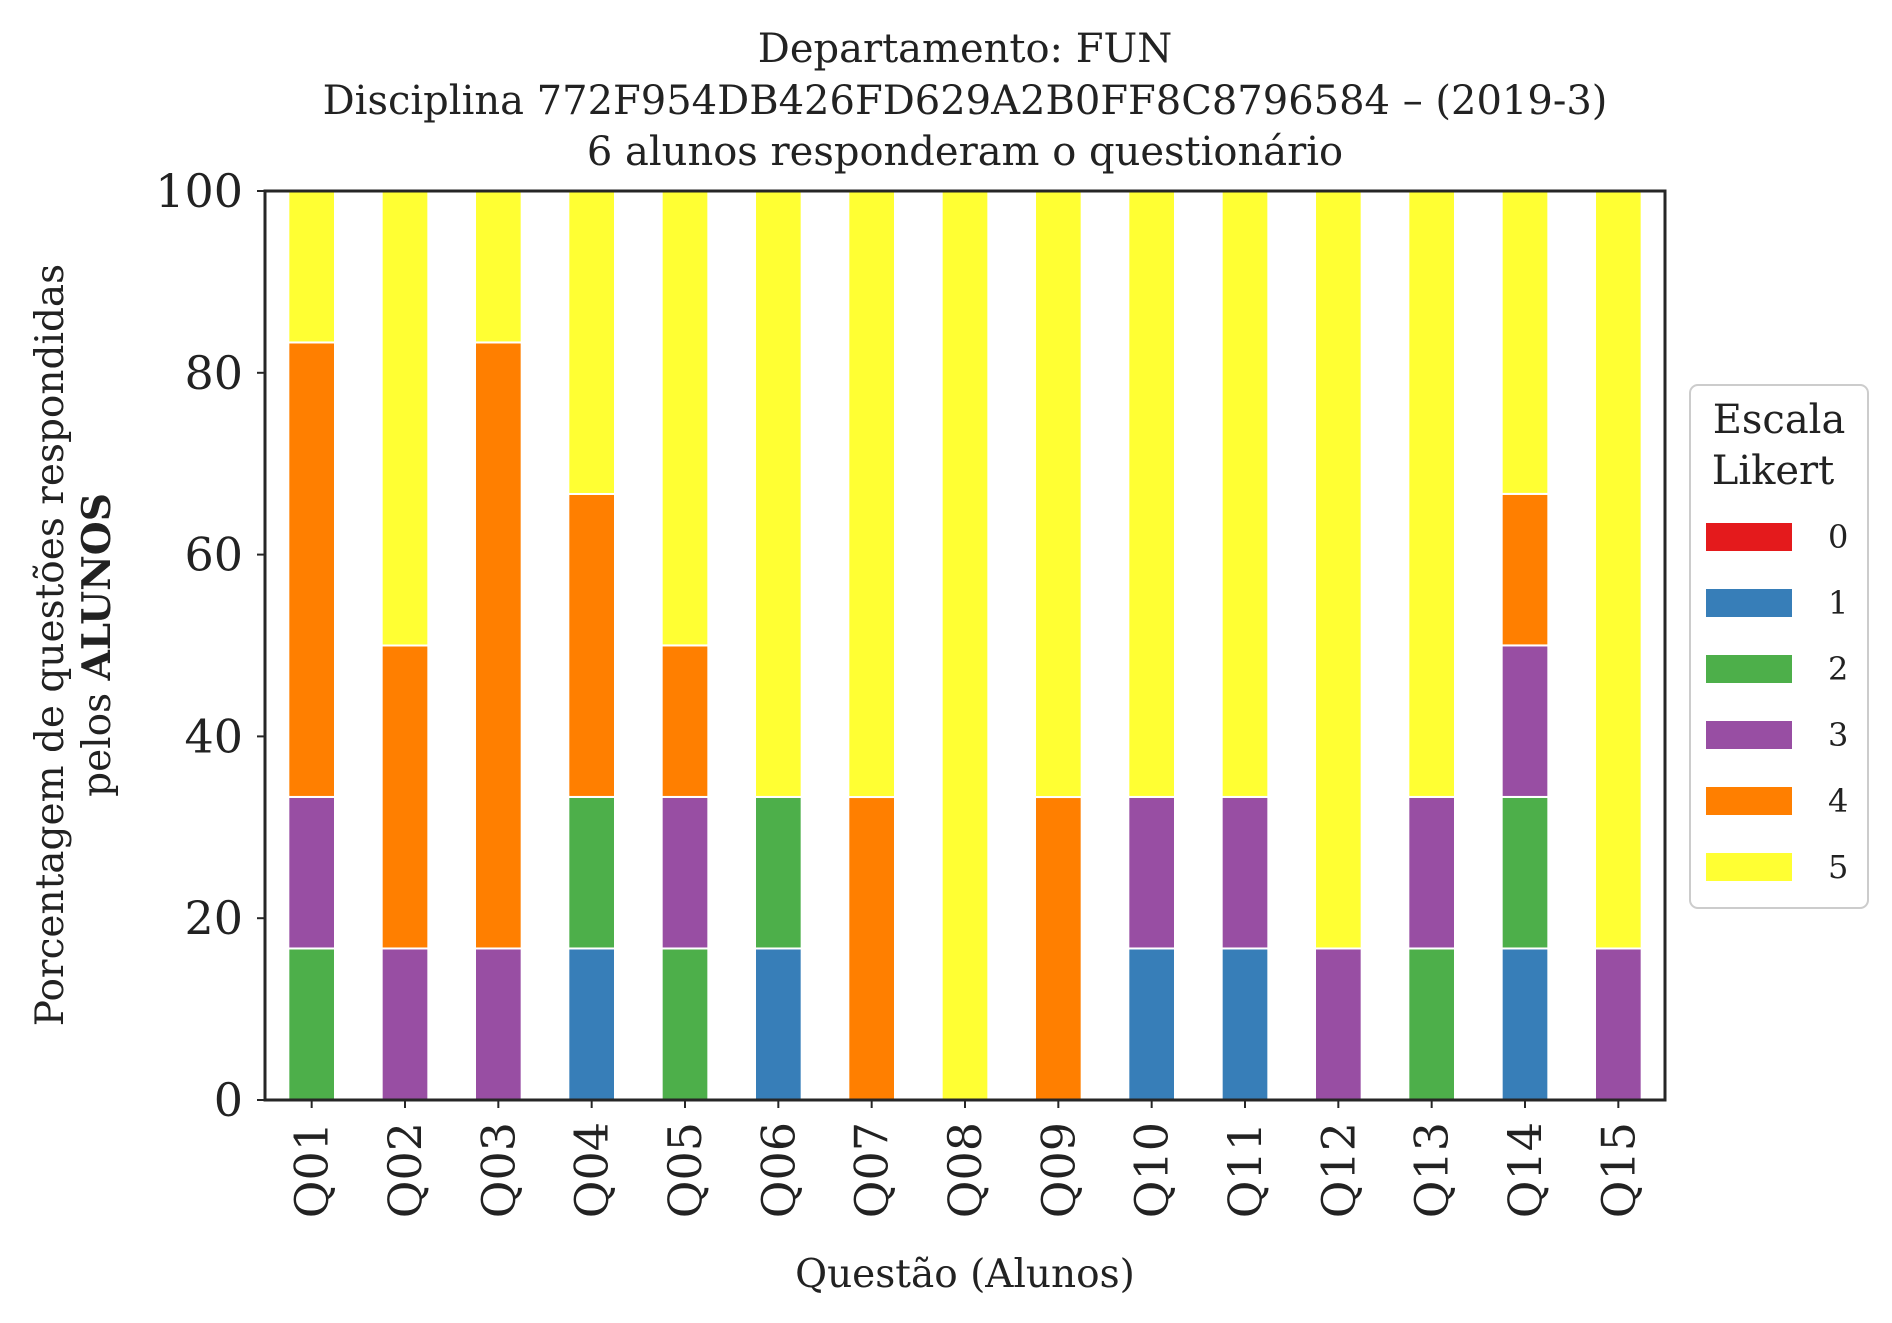  What do you see at coordinates (1058, 1170) in the screenshot?
I see `x-tick-label-q09: Q09` at bounding box center [1058, 1170].